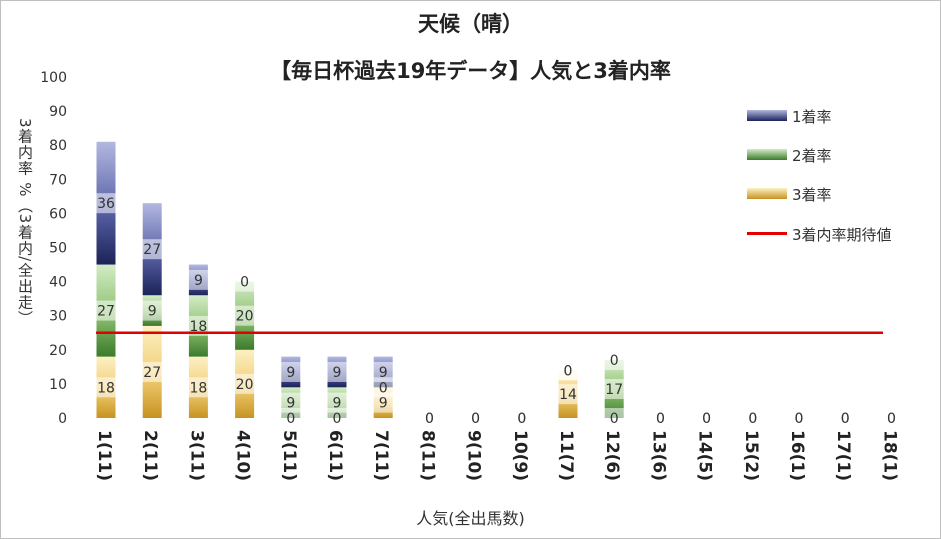 Image resolution: width=941 pixels, height=539 pixels. What do you see at coordinates (58, 283) in the screenshot?
I see `y-tick-label: 40` at bounding box center [58, 283].